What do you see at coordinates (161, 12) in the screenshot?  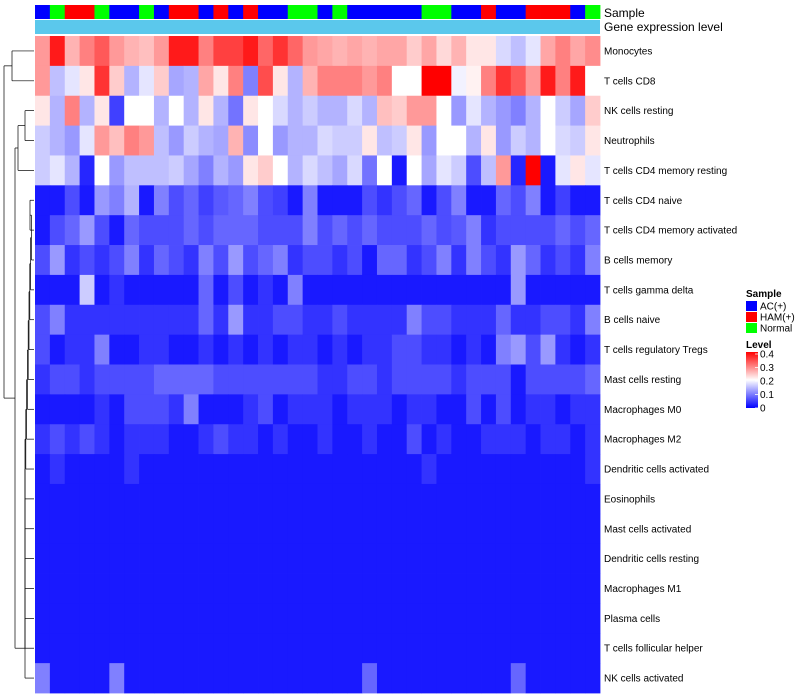 I see `sample-cell` at bounding box center [161, 12].